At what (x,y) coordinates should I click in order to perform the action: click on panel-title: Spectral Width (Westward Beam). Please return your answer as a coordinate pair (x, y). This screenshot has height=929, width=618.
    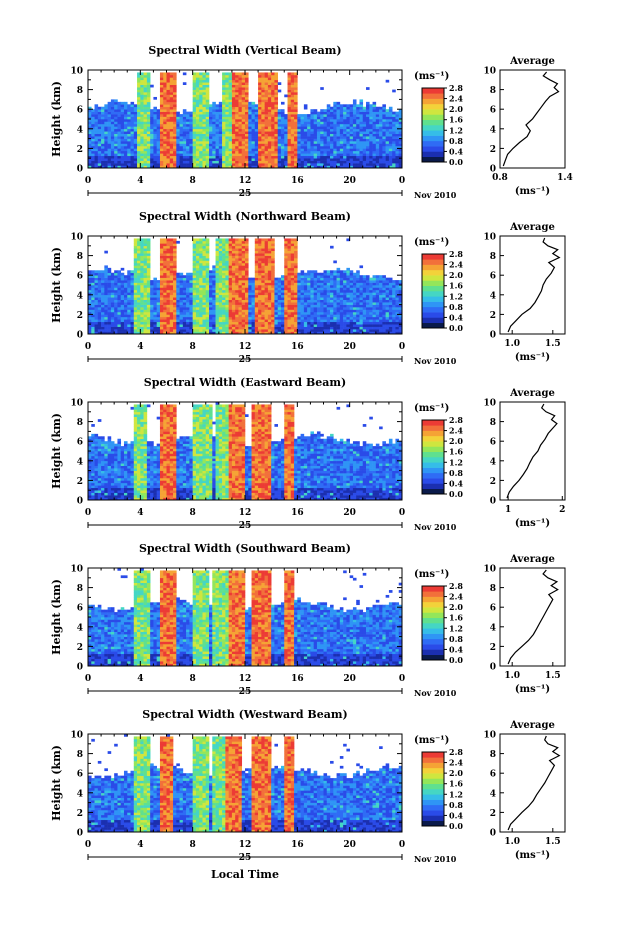
    Looking at the image, I should click on (244, 714).